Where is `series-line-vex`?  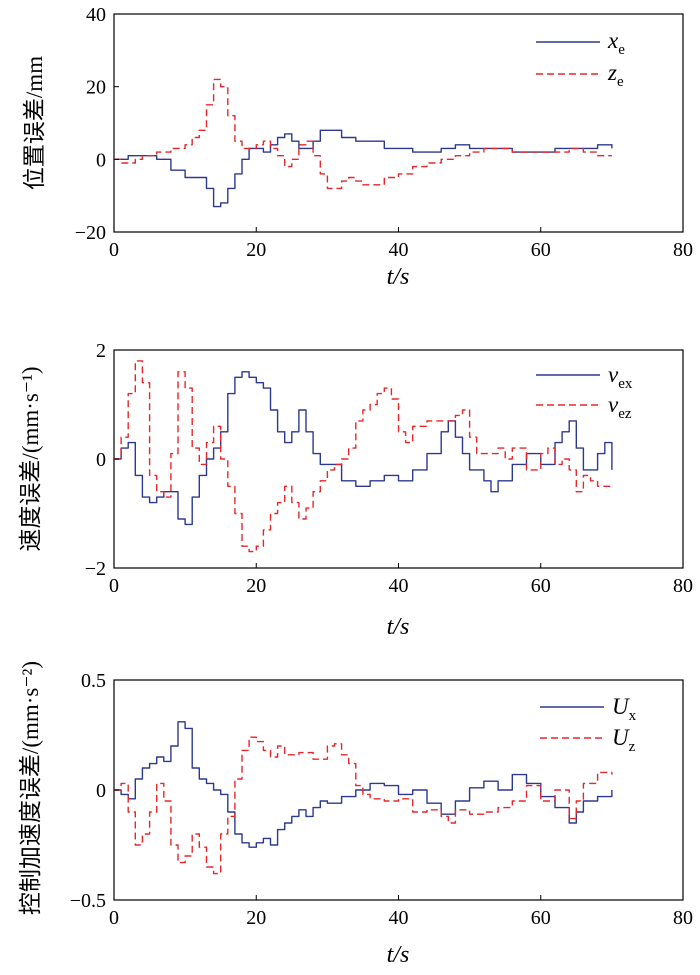 series-line-vex is located at coordinates (363, 448).